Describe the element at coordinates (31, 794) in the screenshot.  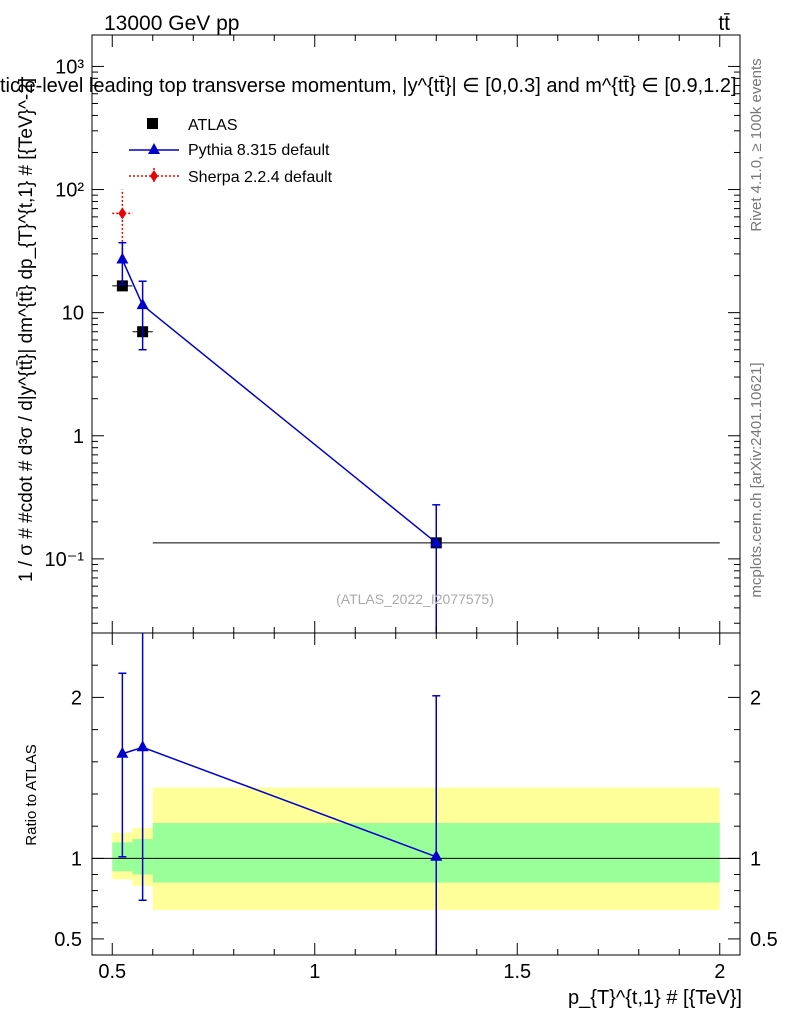
I see `ratio-ylabel: Ratio to ATLAS` at that location.